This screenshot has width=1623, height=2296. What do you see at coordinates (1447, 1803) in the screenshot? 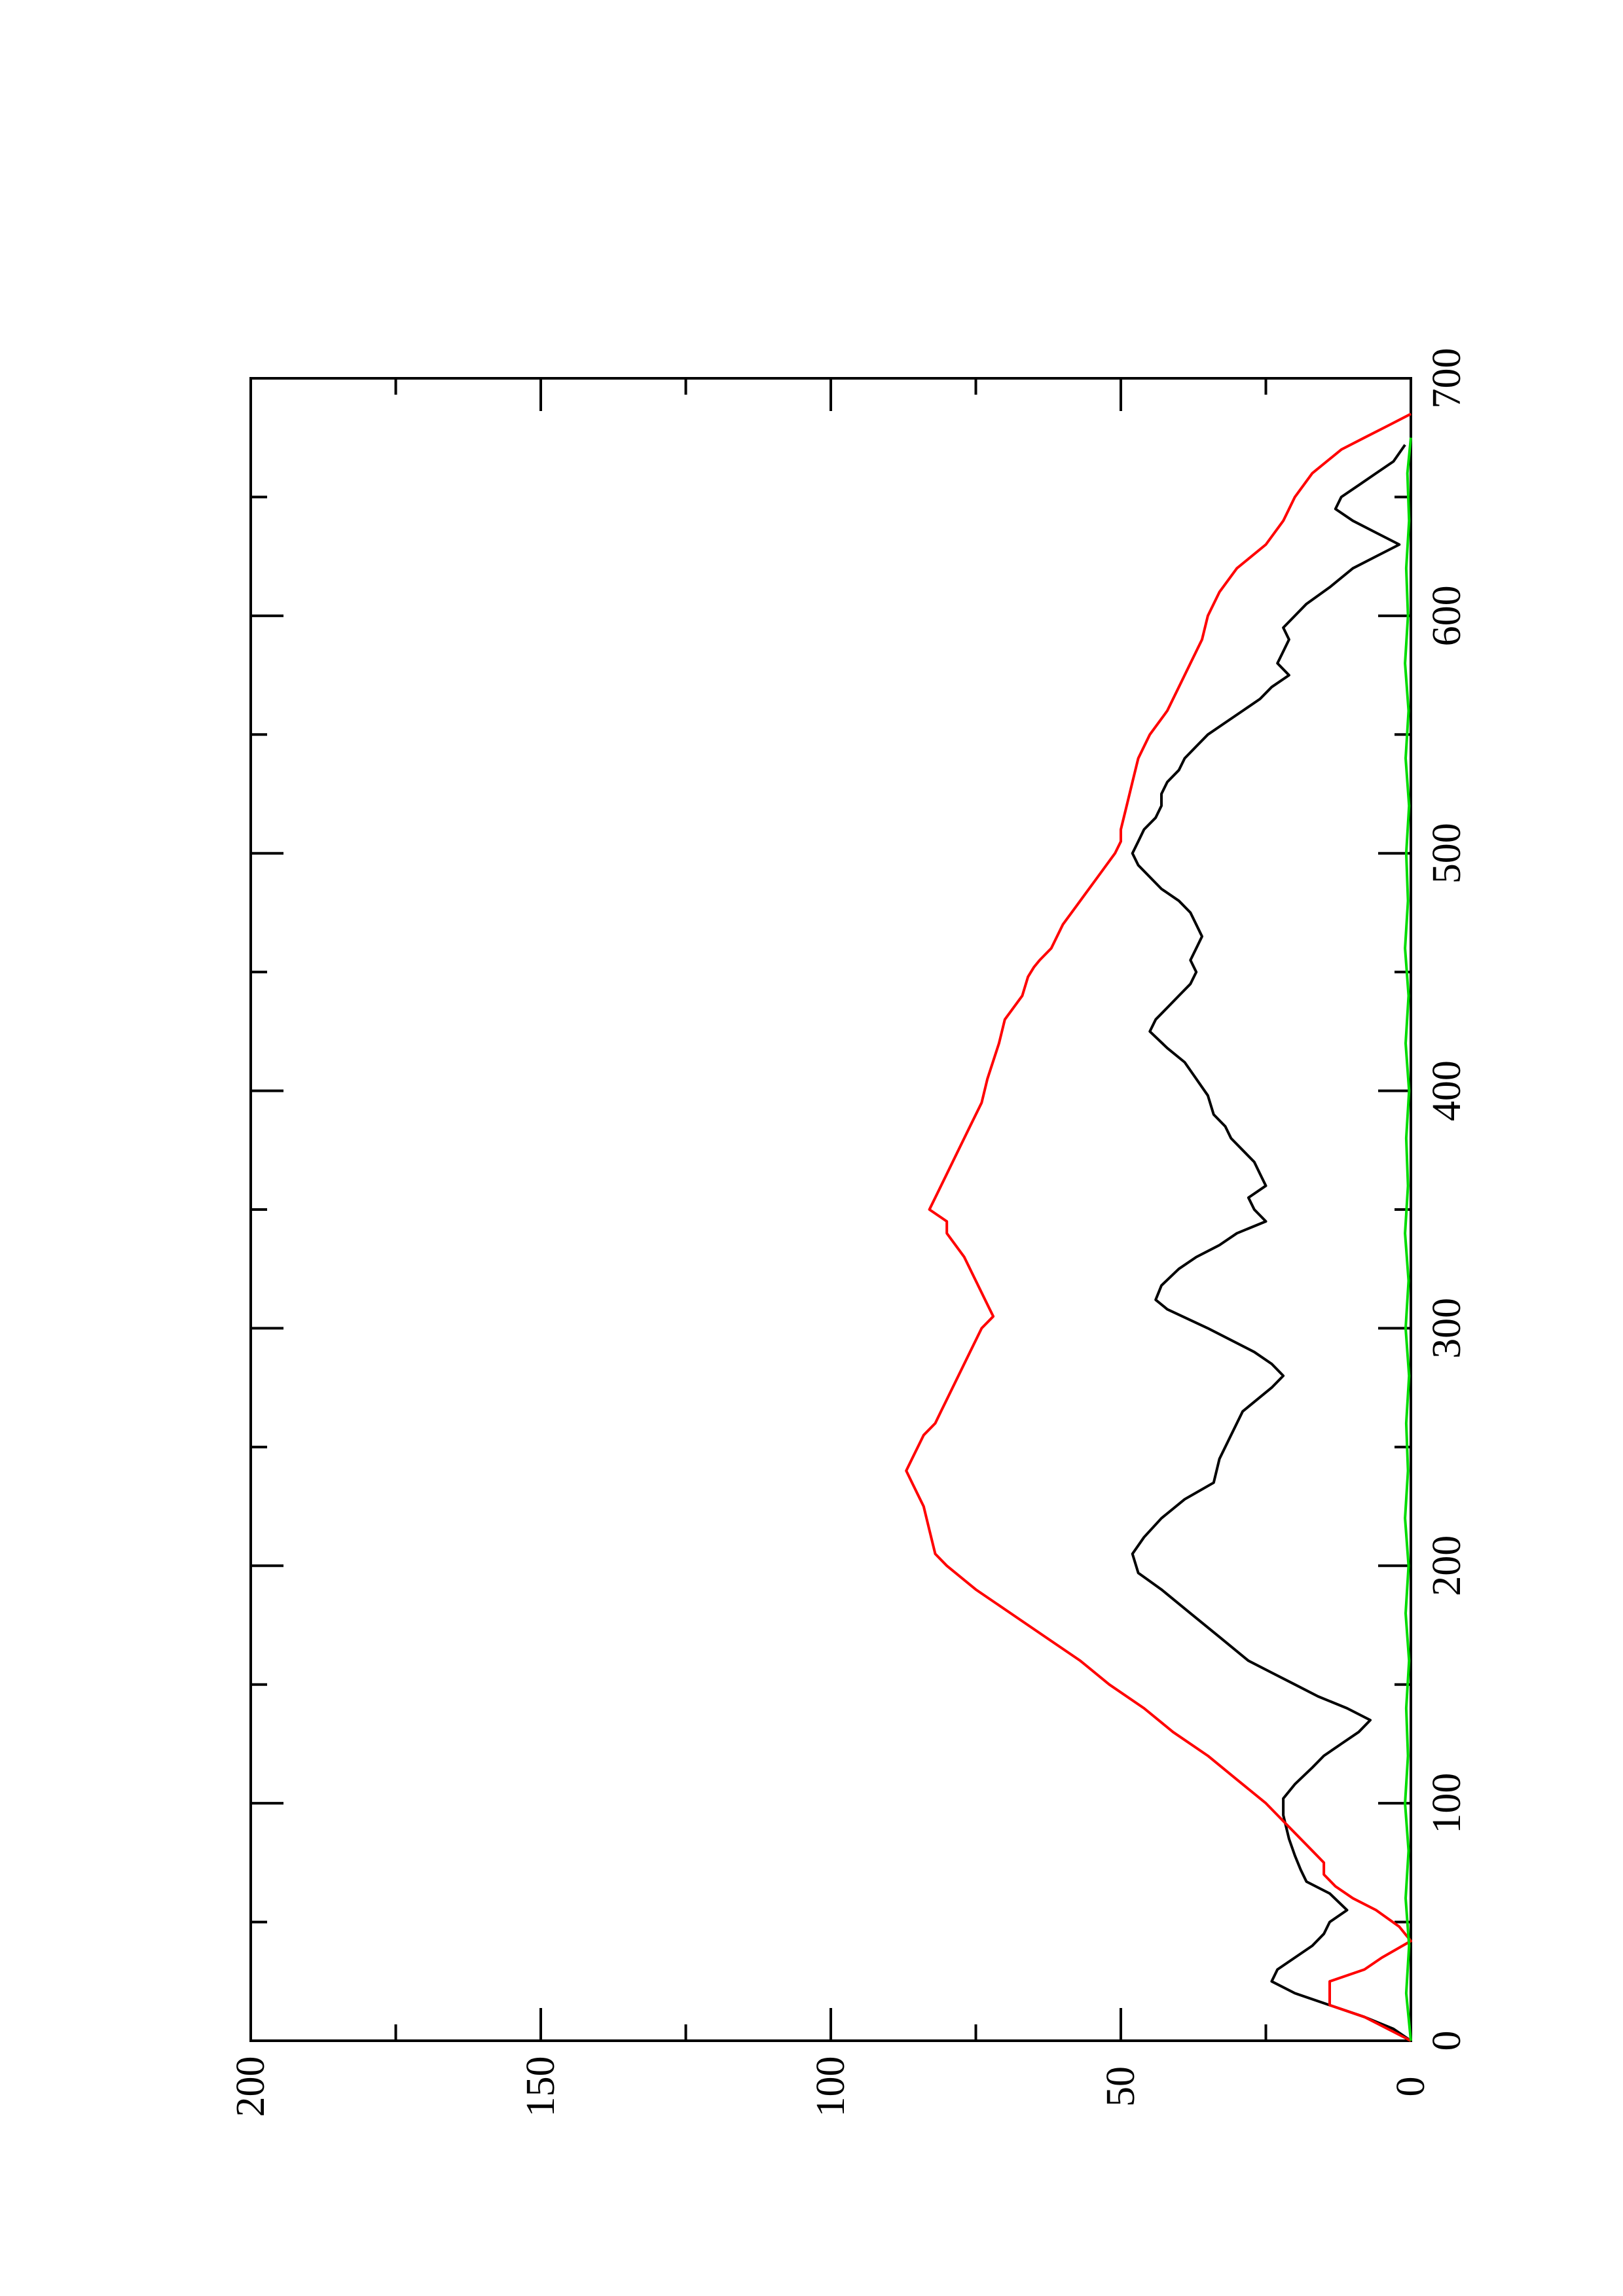
I see `x-tick-label: 100` at bounding box center [1447, 1803].